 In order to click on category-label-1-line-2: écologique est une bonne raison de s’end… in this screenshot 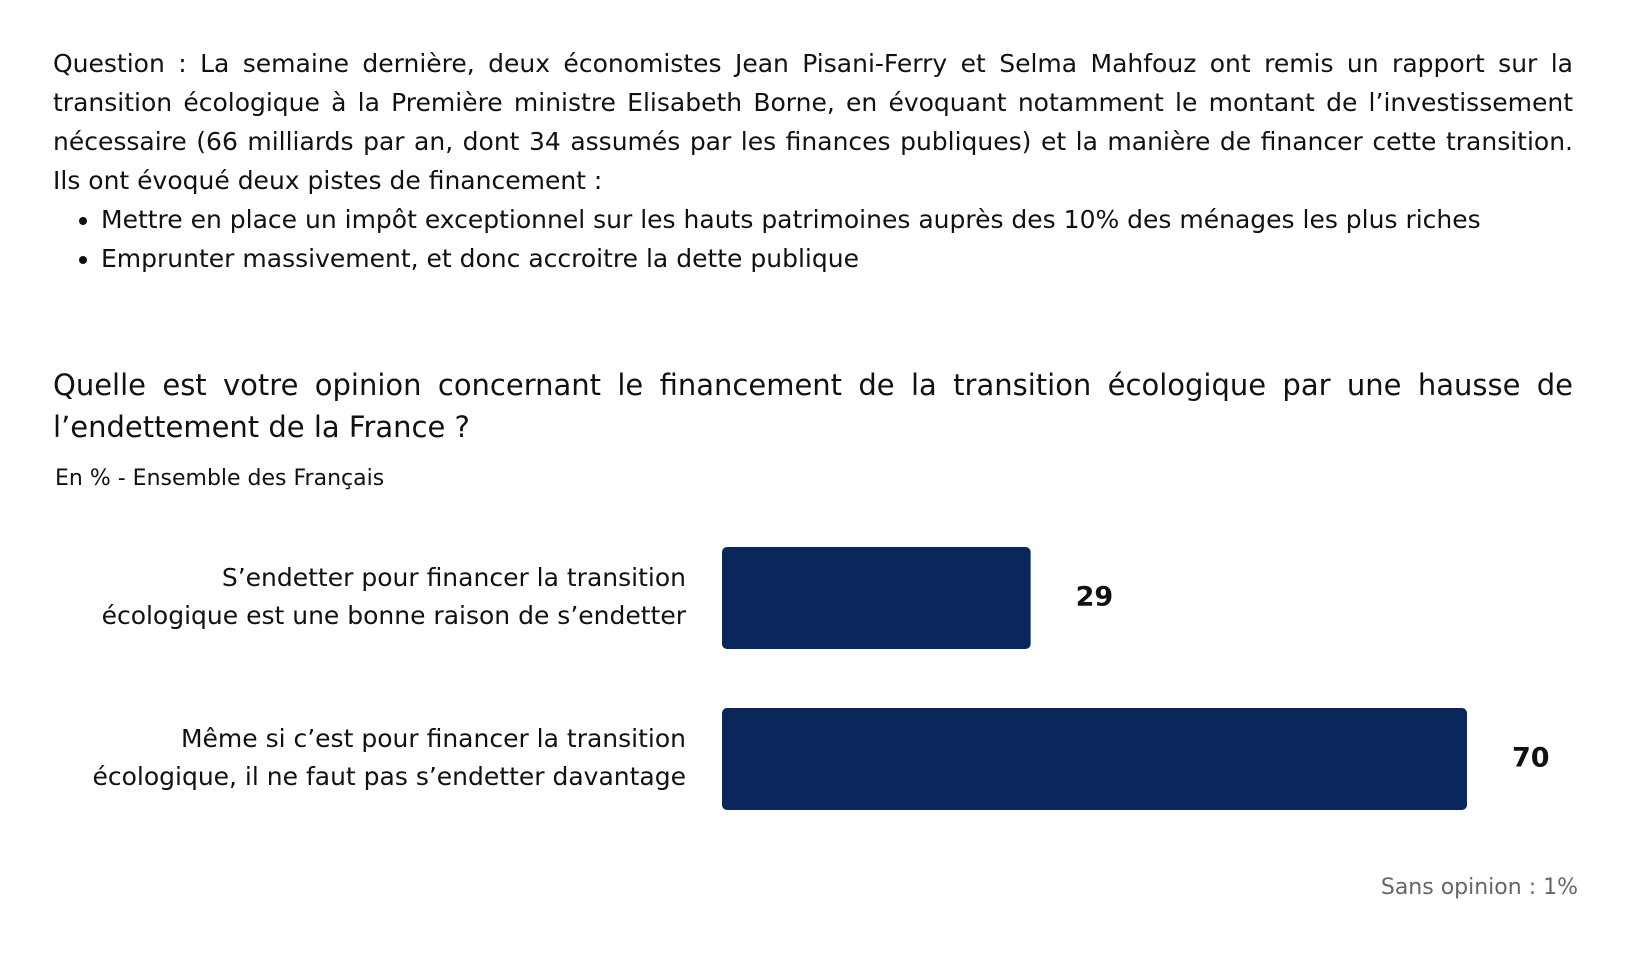, I will do `click(394, 615)`.